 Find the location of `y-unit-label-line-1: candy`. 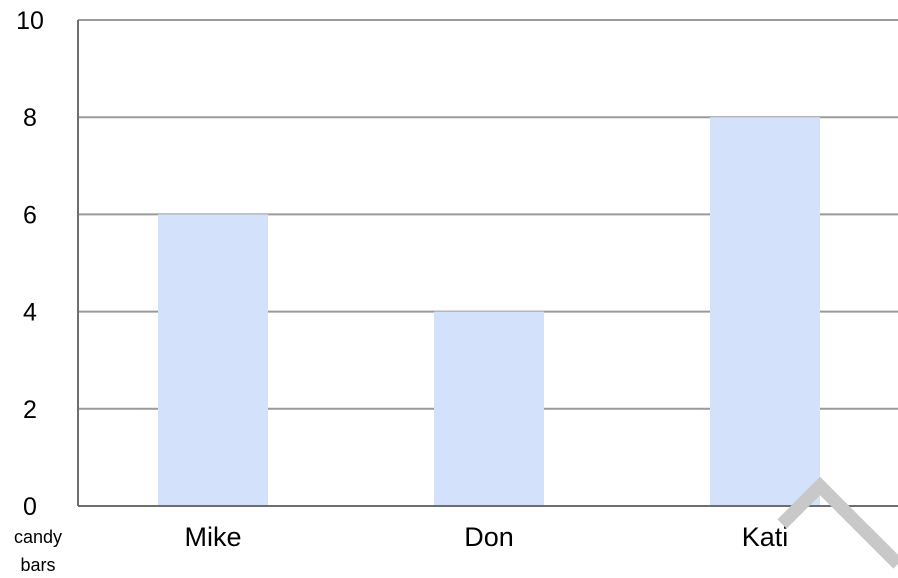

y-unit-label-line-1: candy is located at coordinates (38, 537).